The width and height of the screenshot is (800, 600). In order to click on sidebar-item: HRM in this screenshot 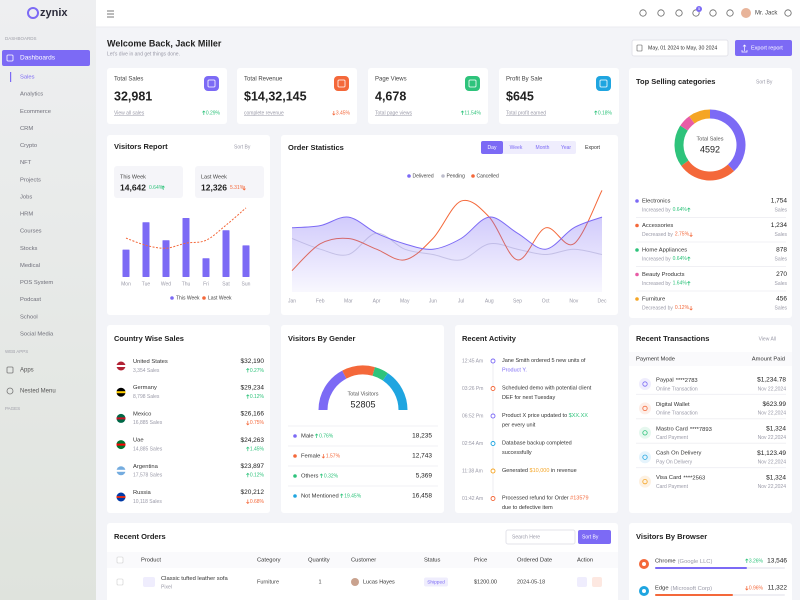, I will do `click(26, 215)`.